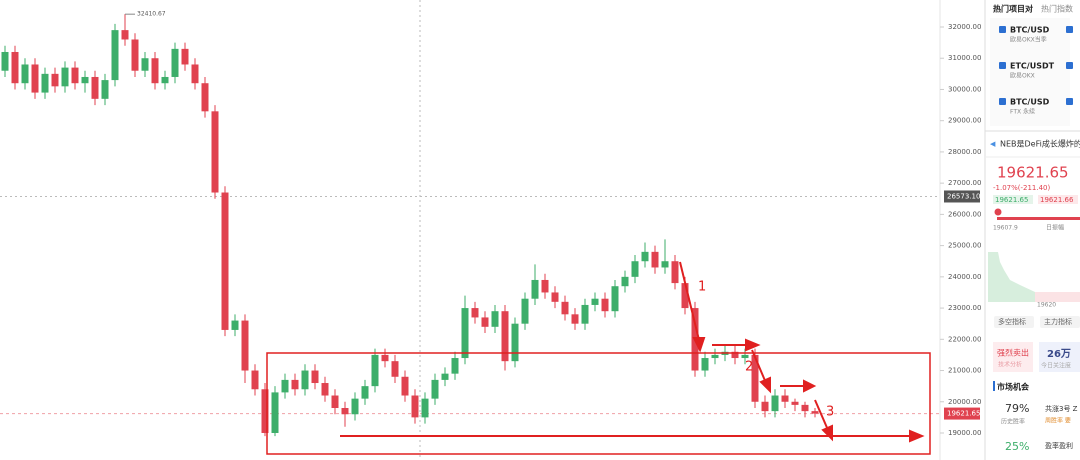  I want to click on y-tick-label: 28000.00, so click(964, 152).